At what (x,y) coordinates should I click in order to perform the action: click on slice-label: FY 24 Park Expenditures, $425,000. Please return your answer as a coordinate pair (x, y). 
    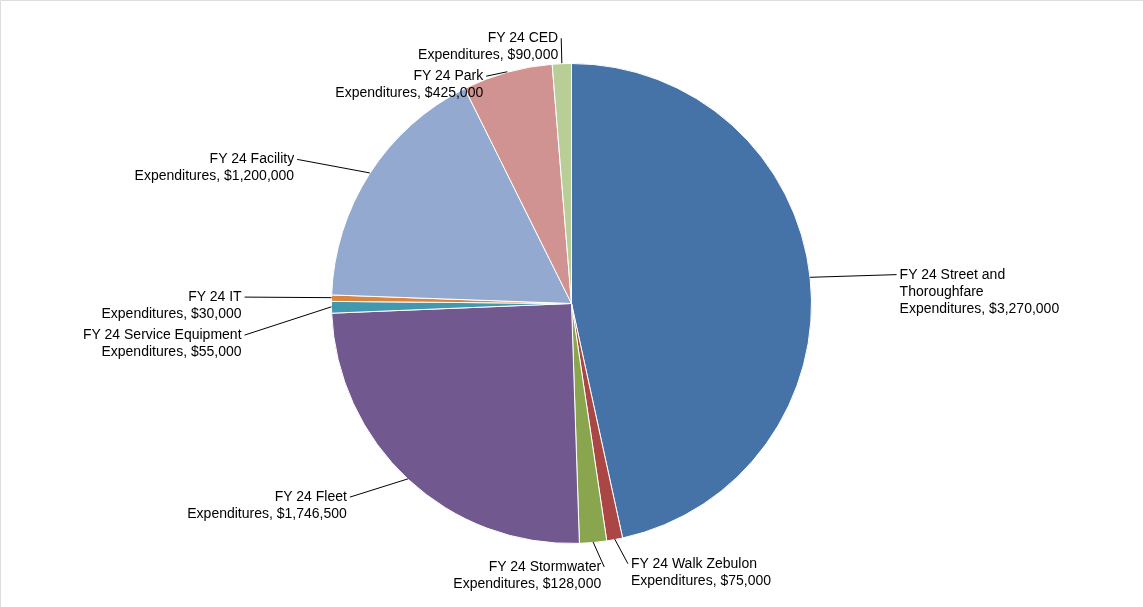
    Looking at the image, I should click on (410, 84).